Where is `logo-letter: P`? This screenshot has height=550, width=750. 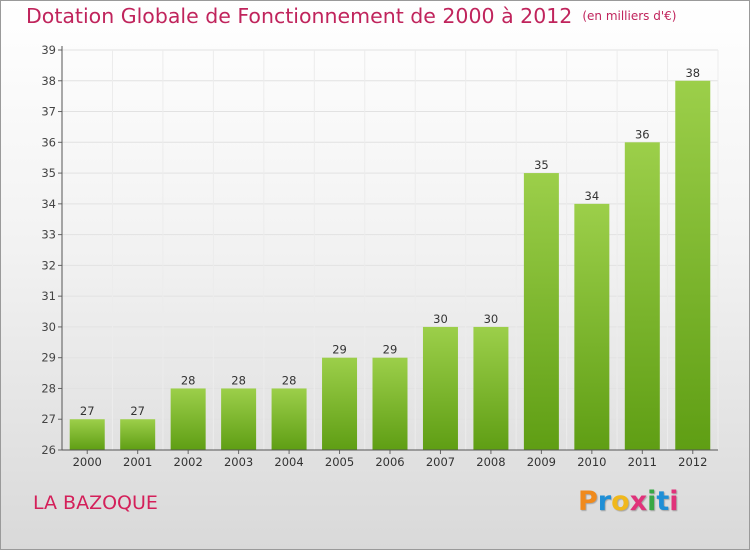
logo-letter: P is located at coordinates (588, 501).